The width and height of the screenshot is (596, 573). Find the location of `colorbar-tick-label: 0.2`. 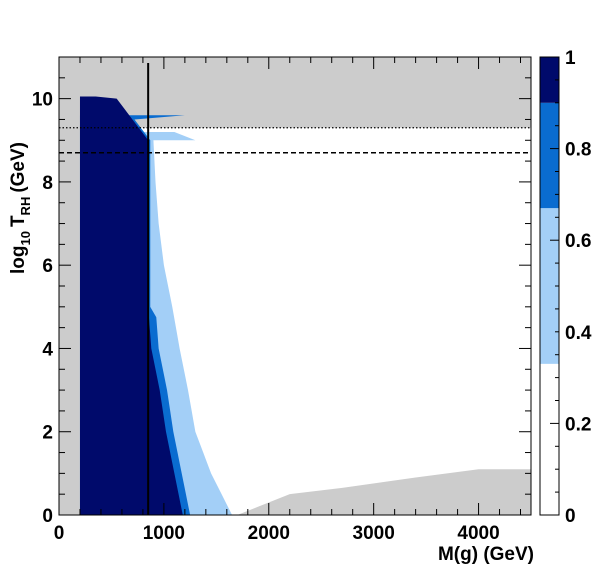

colorbar-tick-label: 0.2 is located at coordinates (578, 424).